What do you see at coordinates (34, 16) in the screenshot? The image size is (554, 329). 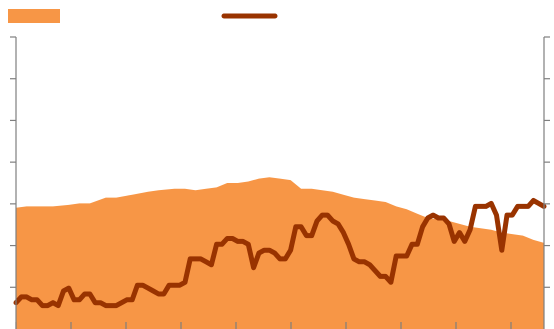 I see `legend-area-swatch` at bounding box center [34, 16].